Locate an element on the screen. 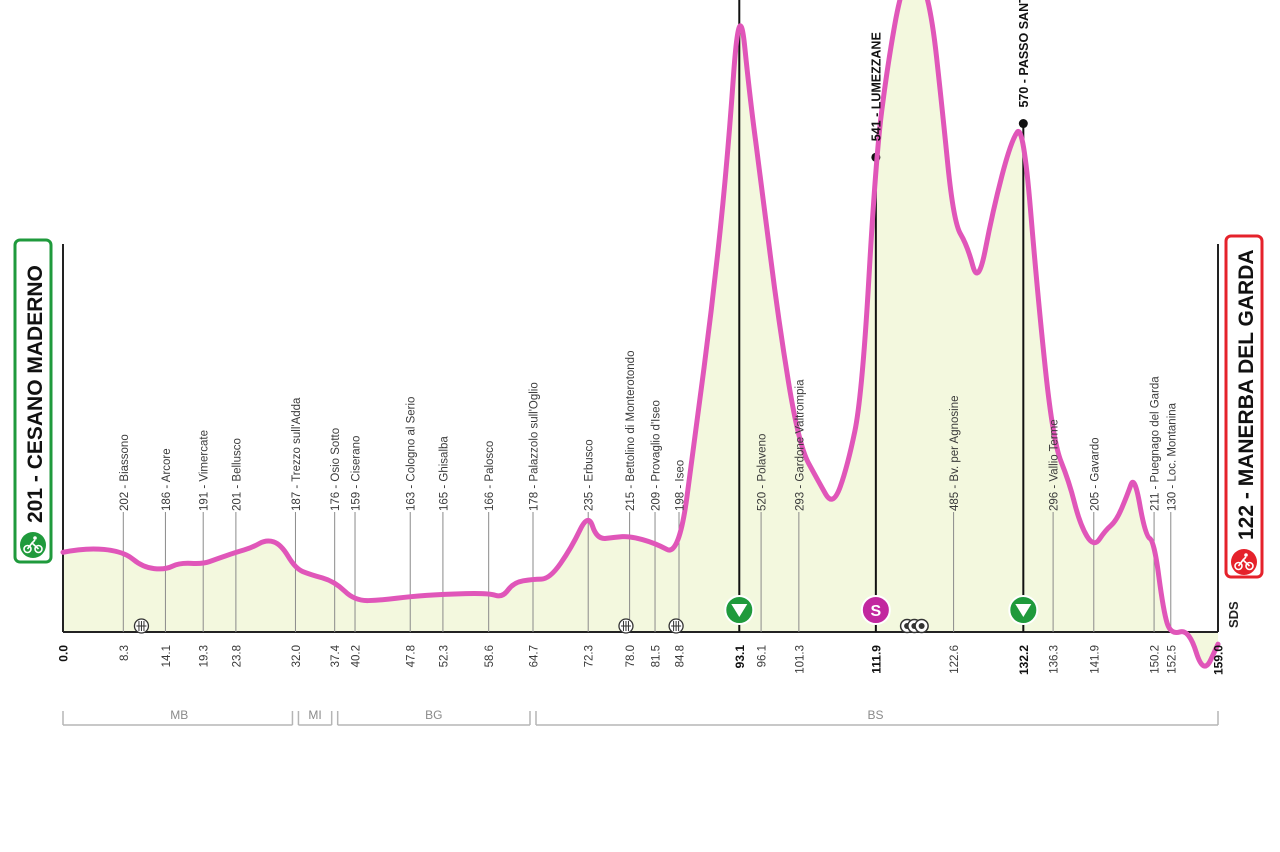 The image size is (1280, 852). waypoint-label: 205 - Gavardo is located at coordinates (1095, 474).